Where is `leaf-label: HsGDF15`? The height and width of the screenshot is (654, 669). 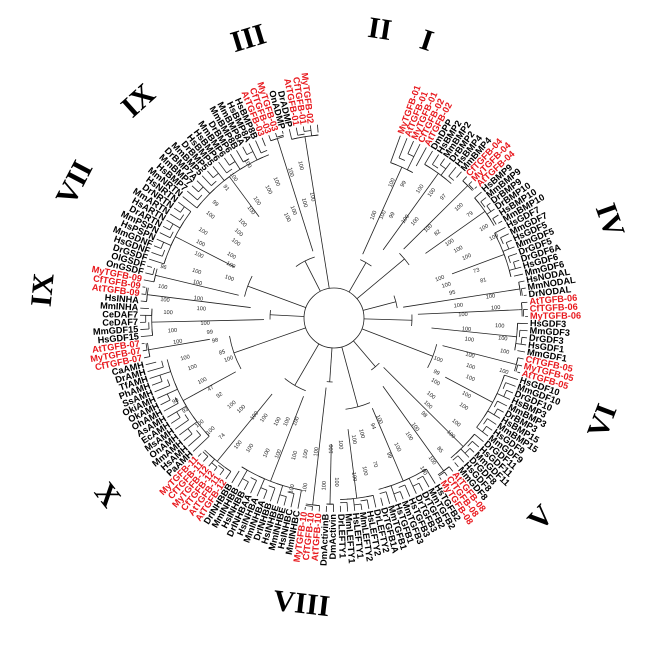
leaf-label: HsGDF15 is located at coordinates (118, 338).